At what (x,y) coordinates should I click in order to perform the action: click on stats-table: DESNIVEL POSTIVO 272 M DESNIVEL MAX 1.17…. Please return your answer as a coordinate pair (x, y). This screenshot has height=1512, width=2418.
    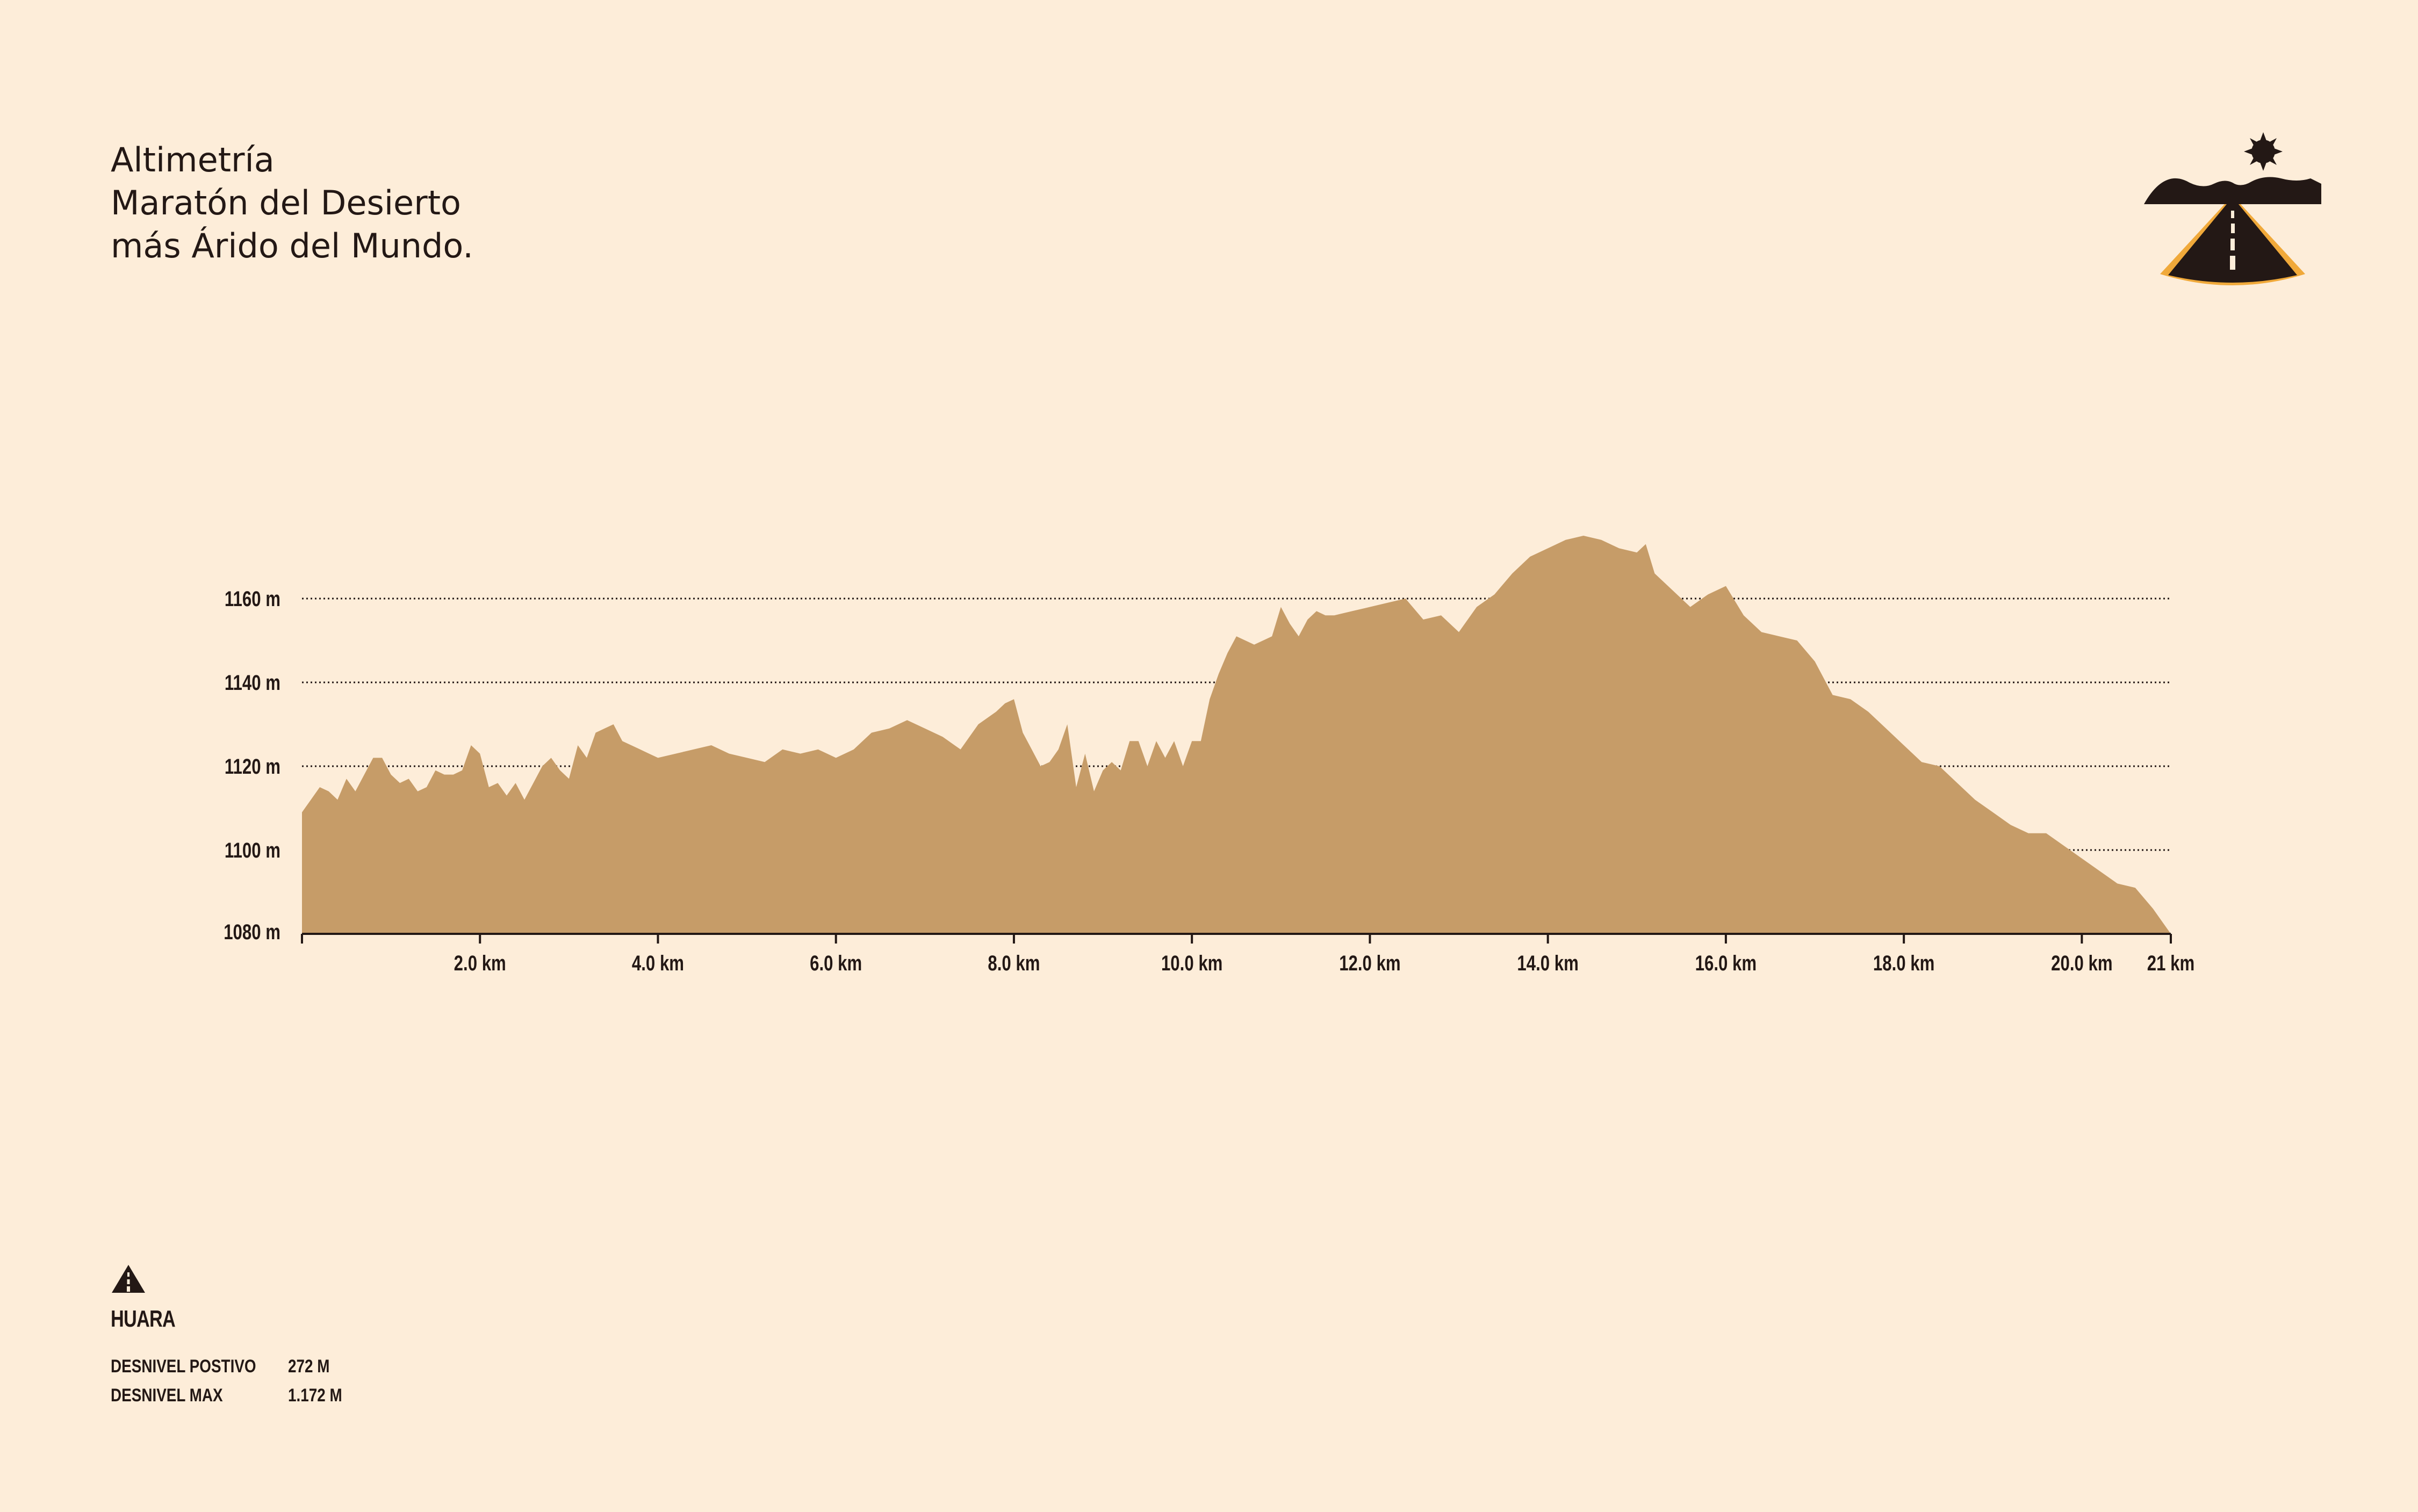
    Looking at the image, I should click on (232, 1381).